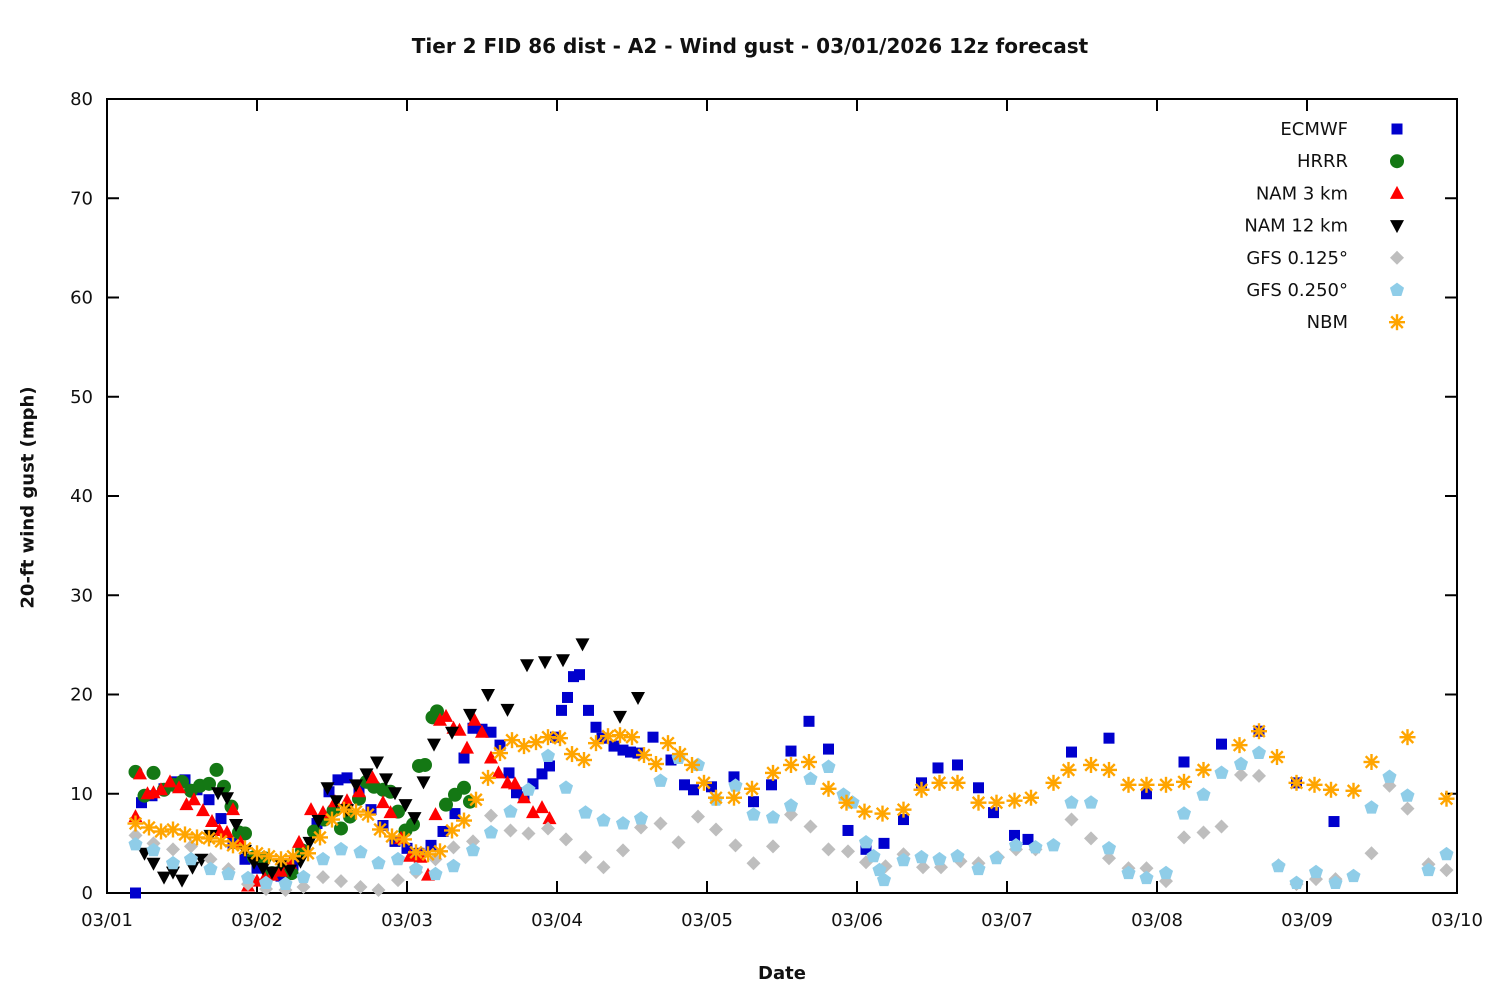  What do you see at coordinates (81, 794) in the screenshot?
I see `y-tick-label: 10` at bounding box center [81, 794].